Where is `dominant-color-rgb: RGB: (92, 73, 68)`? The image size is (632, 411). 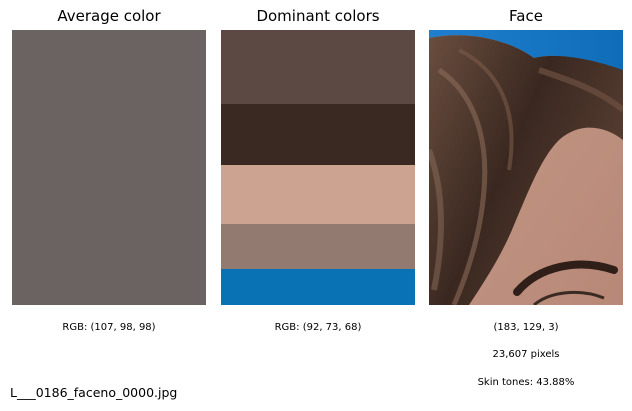
dominant-color-rgb: RGB: (92, 73, 68) is located at coordinates (318, 327).